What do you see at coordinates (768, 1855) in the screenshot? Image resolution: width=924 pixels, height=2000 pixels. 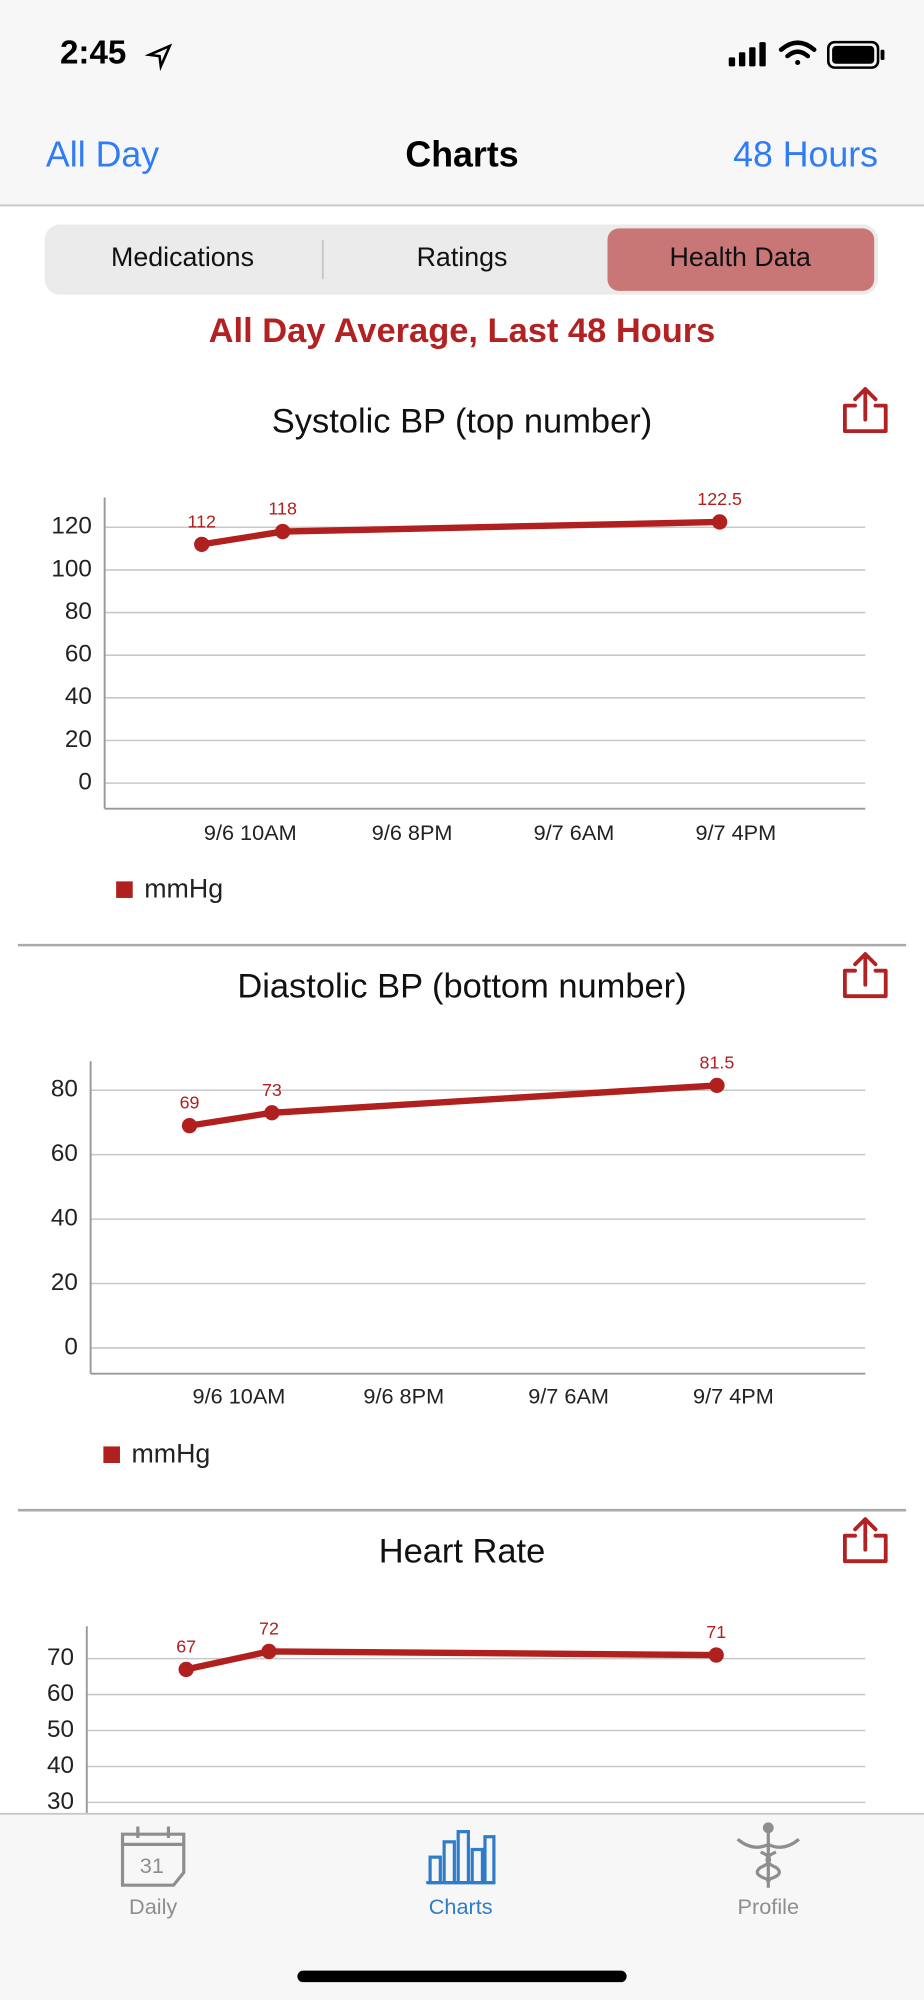 I see `caduceus-icon` at bounding box center [768, 1855].